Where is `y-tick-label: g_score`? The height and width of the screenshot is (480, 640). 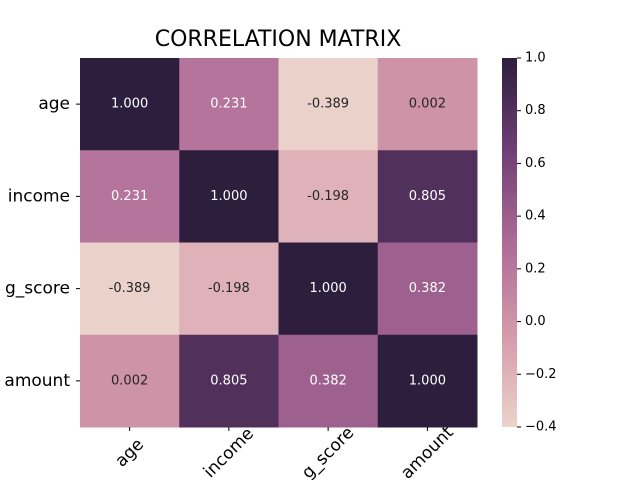
y-tick-label: g_score is located at coordinates (37, 289).